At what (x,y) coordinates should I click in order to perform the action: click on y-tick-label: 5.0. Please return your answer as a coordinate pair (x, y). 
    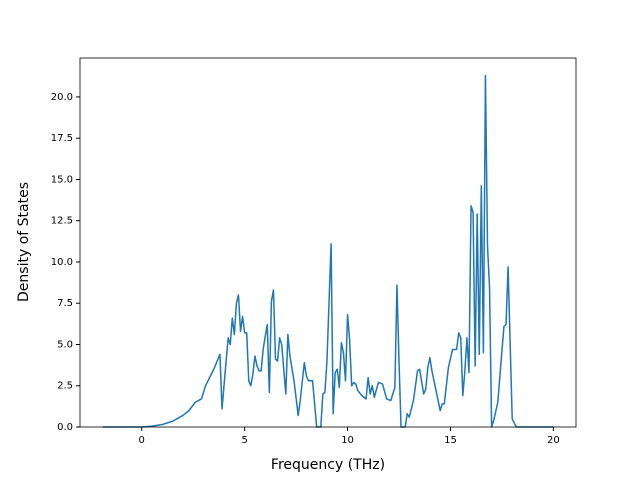
    Looking at the image, I should click on (65, 344).